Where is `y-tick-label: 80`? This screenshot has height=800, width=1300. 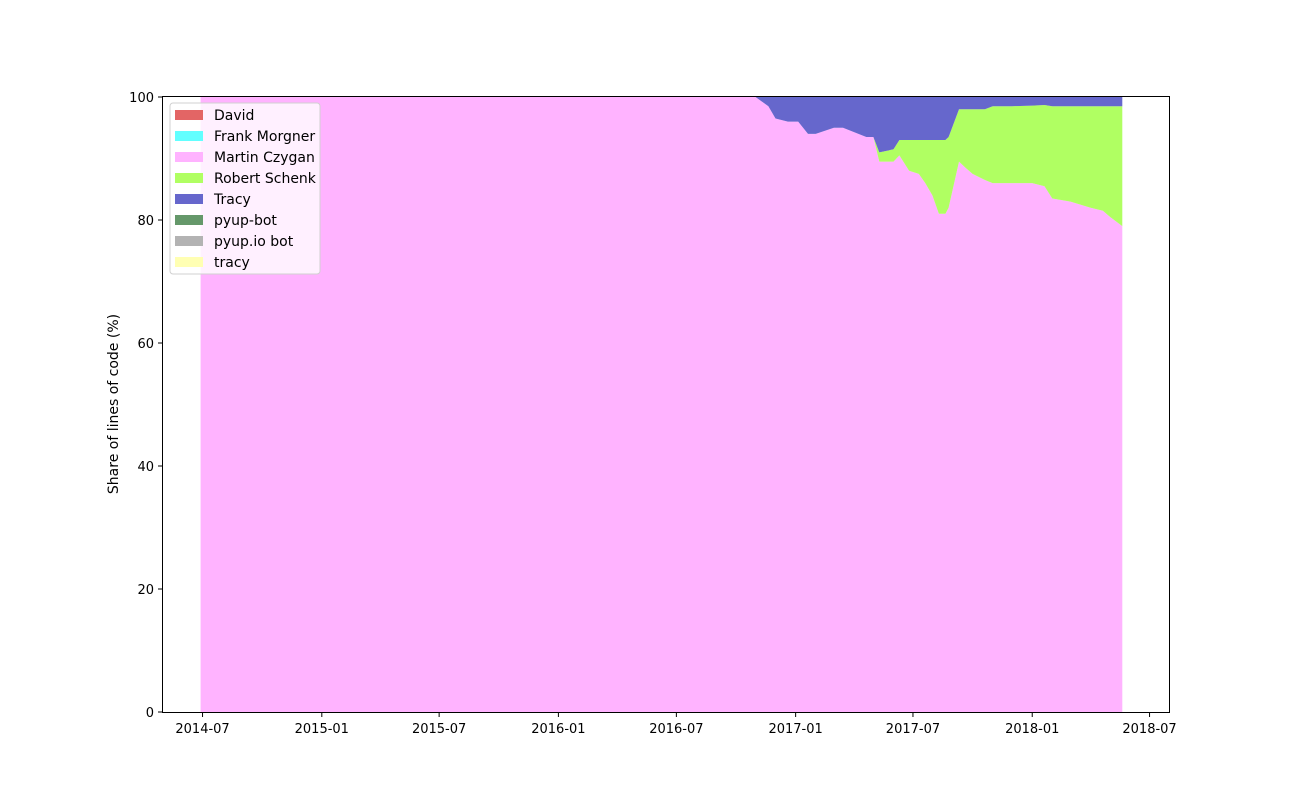 y-tick-label: 80 is located at coordinates (145, 221).